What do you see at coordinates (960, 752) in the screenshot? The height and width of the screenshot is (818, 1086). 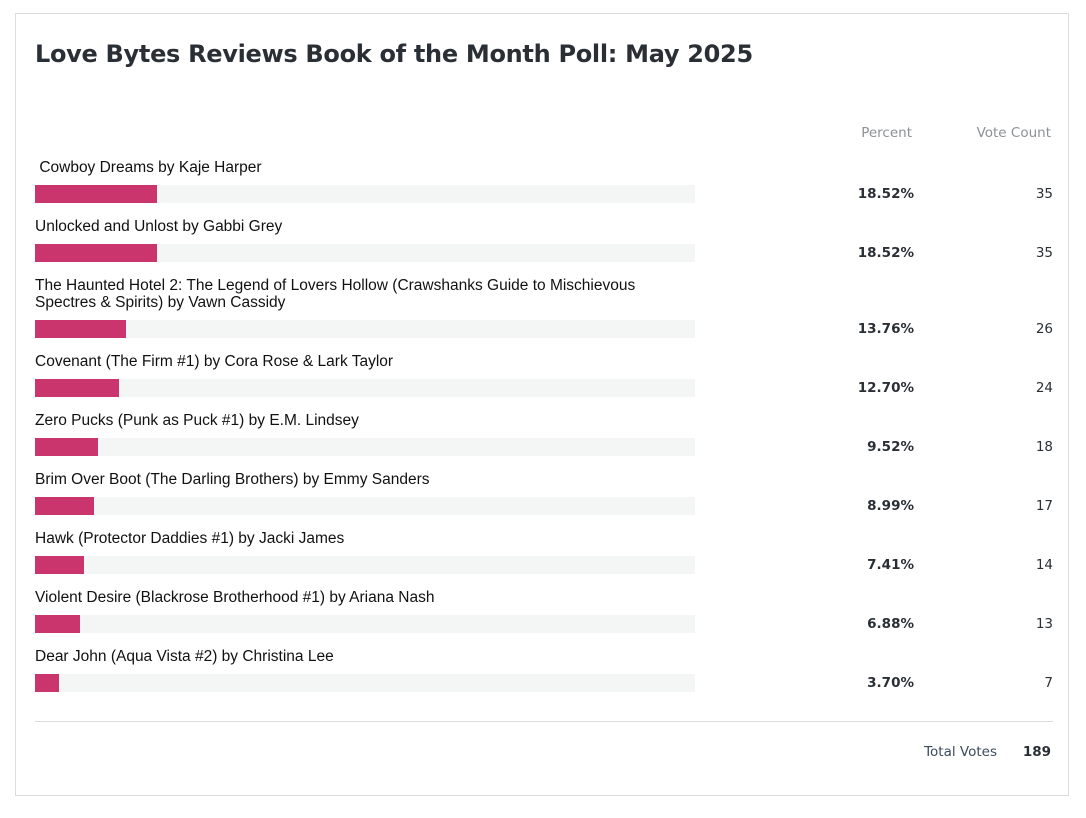 I see `total-votes-label: Total Votes` at bounding box center [960, 752].